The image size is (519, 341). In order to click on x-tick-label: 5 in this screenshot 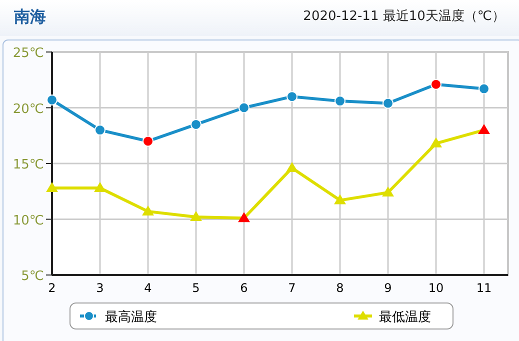, I will do `click(196, 288)`.